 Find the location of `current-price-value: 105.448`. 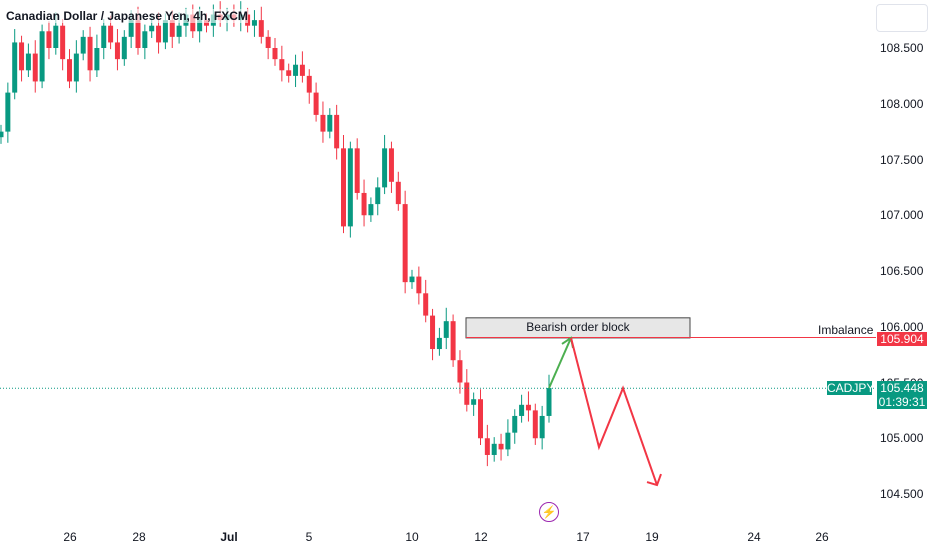

current-price-value: 105.448 is located at coordinates (902, 388).